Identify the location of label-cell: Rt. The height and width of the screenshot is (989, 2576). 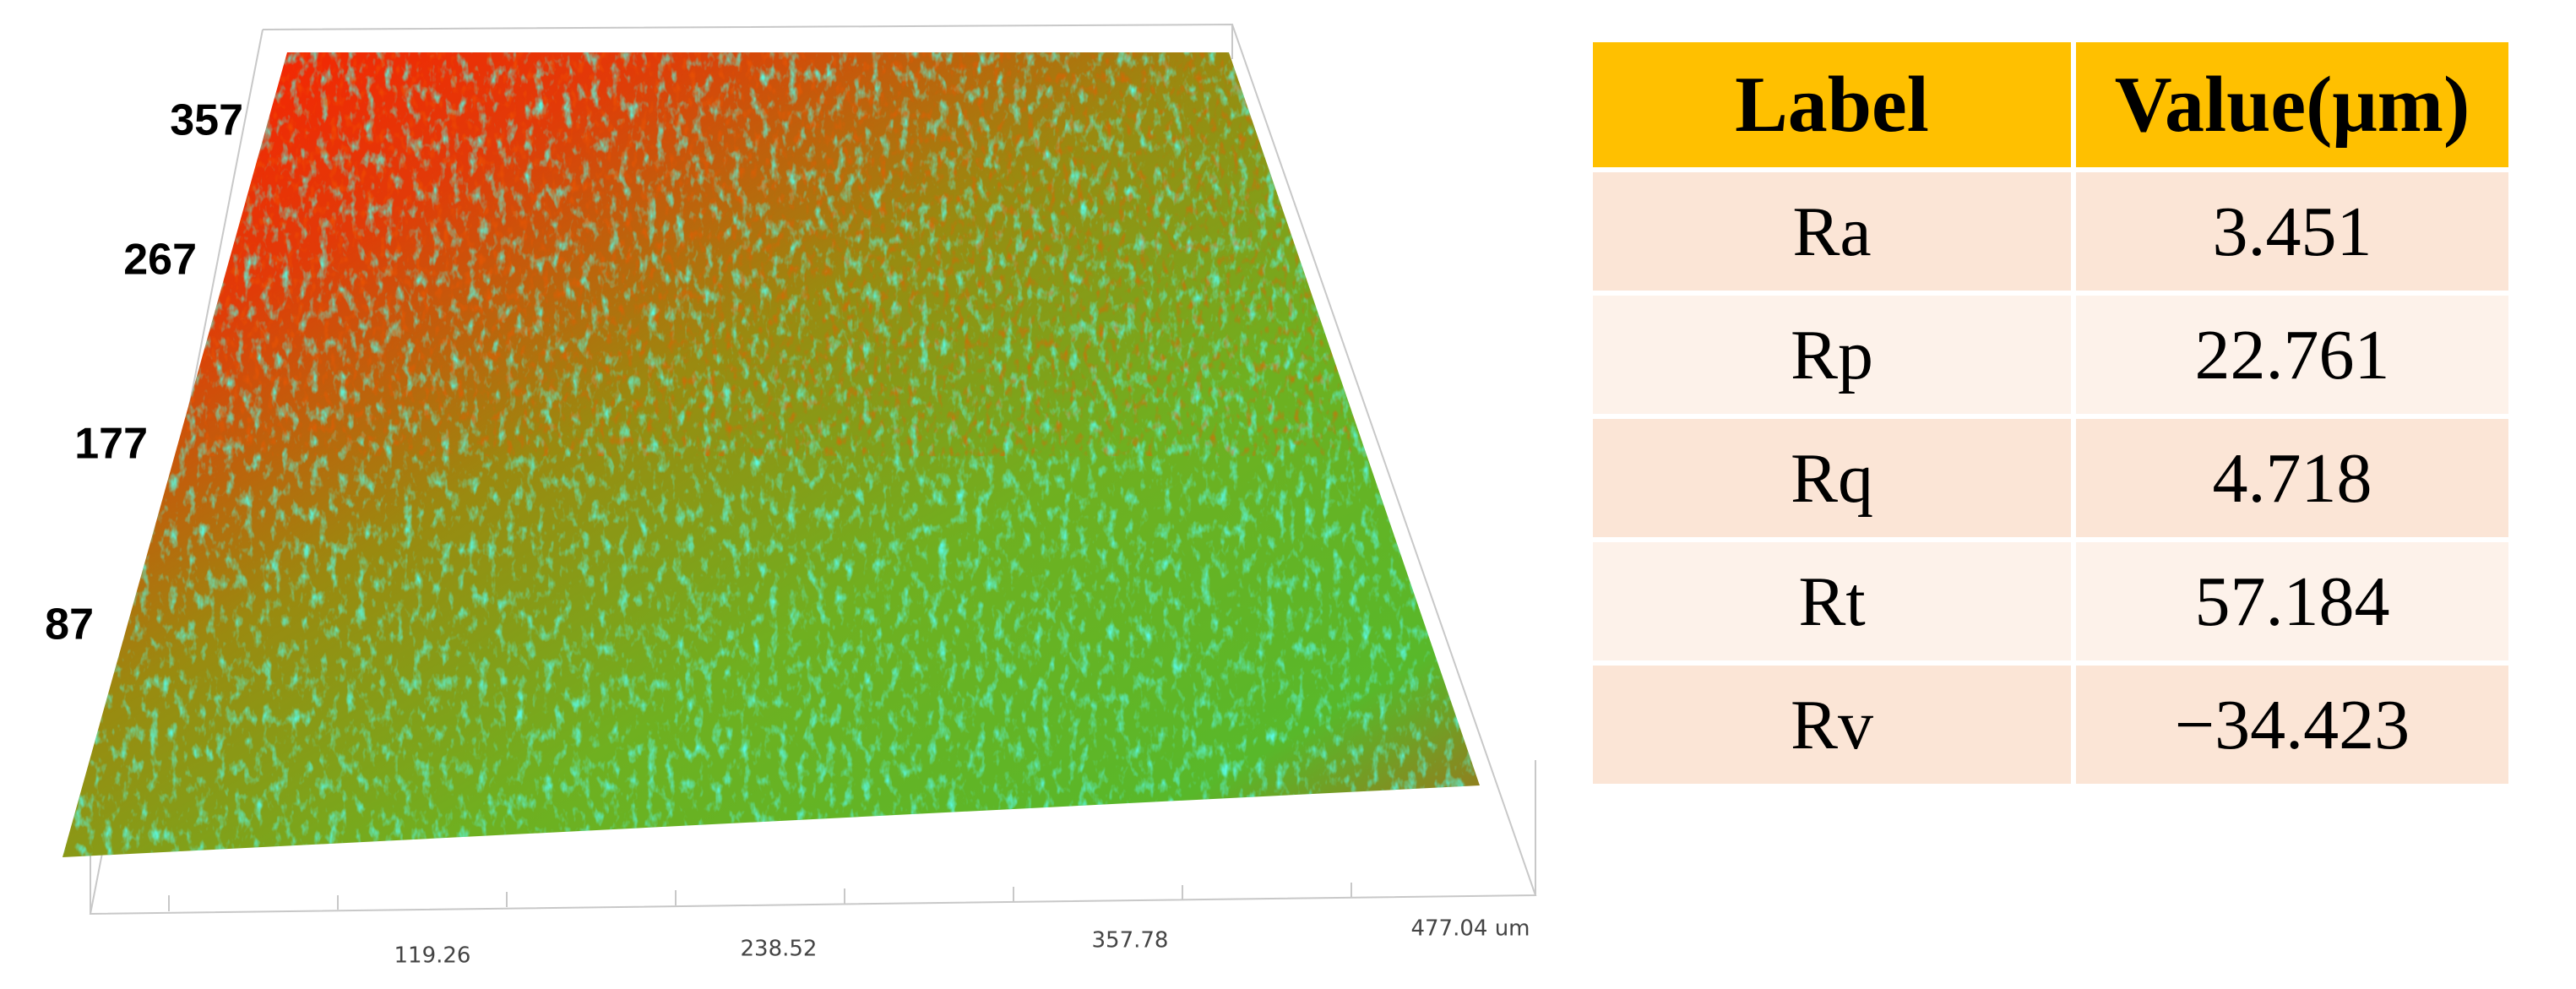
(1832, 601).